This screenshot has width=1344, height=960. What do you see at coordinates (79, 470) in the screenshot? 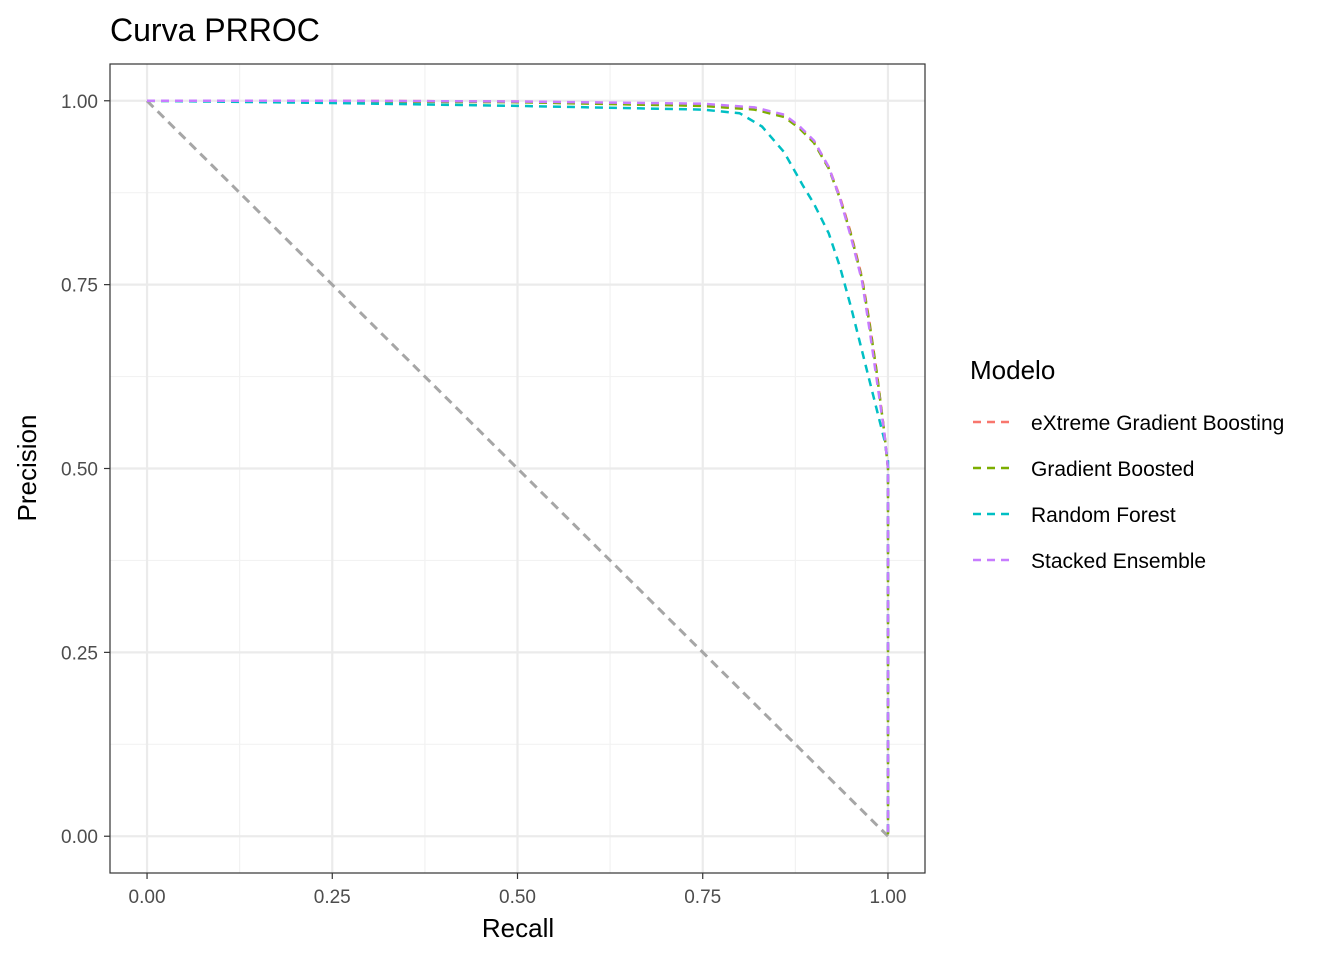
I see `y-tick-label: 0.50` at bounding box center [79, 470].